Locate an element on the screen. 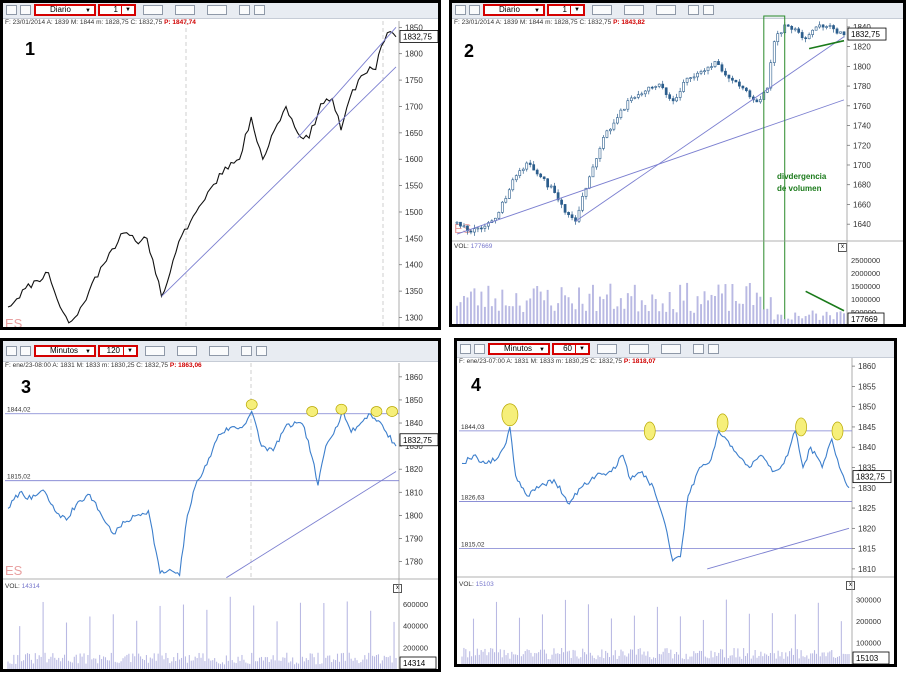  panel-number: 1 is located at coordinates (30, 49).